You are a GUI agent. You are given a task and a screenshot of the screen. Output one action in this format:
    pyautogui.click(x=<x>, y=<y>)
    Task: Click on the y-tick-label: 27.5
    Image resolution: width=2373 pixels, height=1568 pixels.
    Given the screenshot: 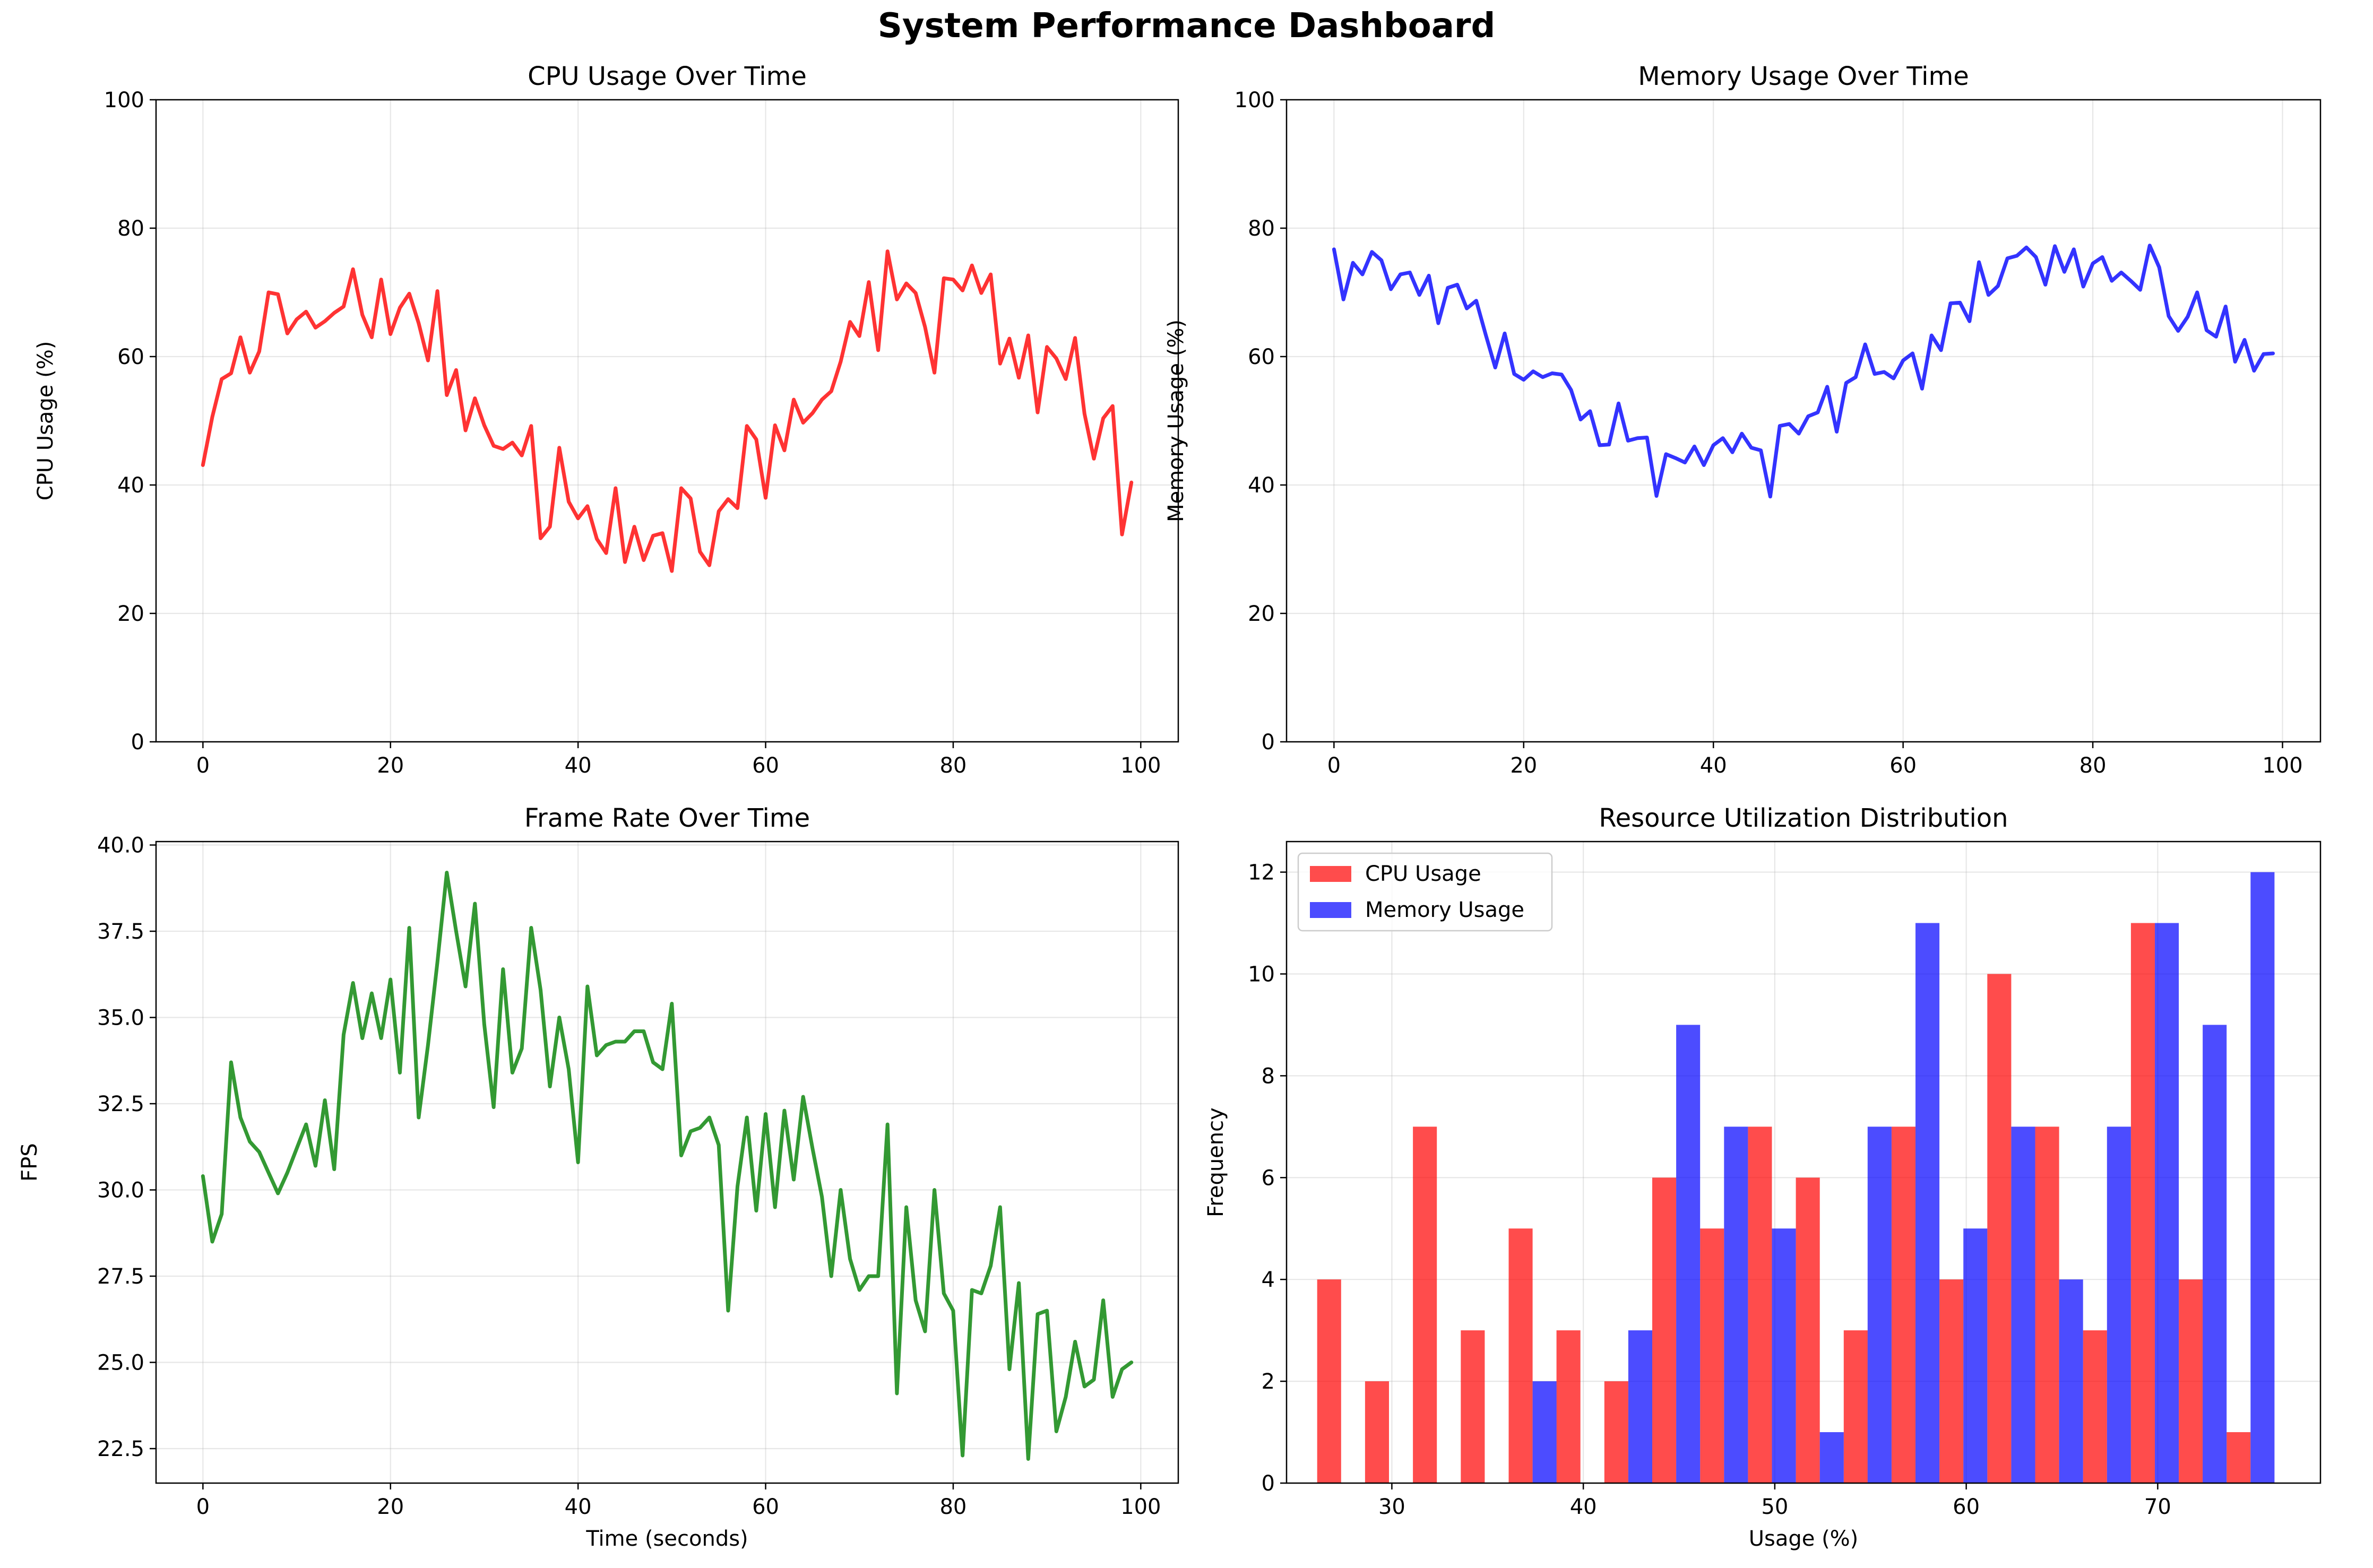 What is the action you would take?
    pyautogui.click(x=120, y=1276)
    